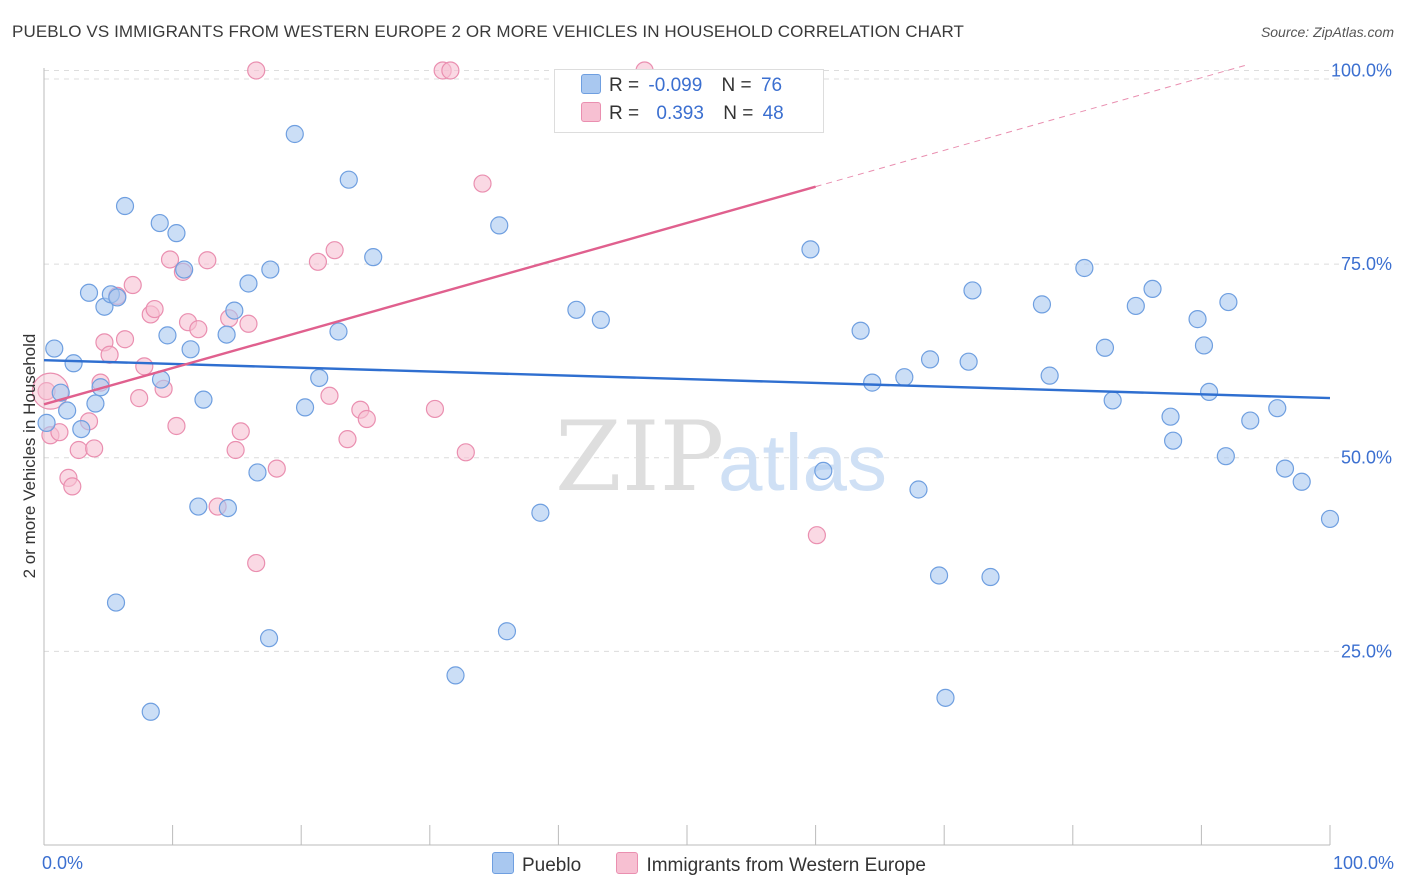 The image size is (1406, 892). I want to click on western-europe-trend-line, so click(429, 295).